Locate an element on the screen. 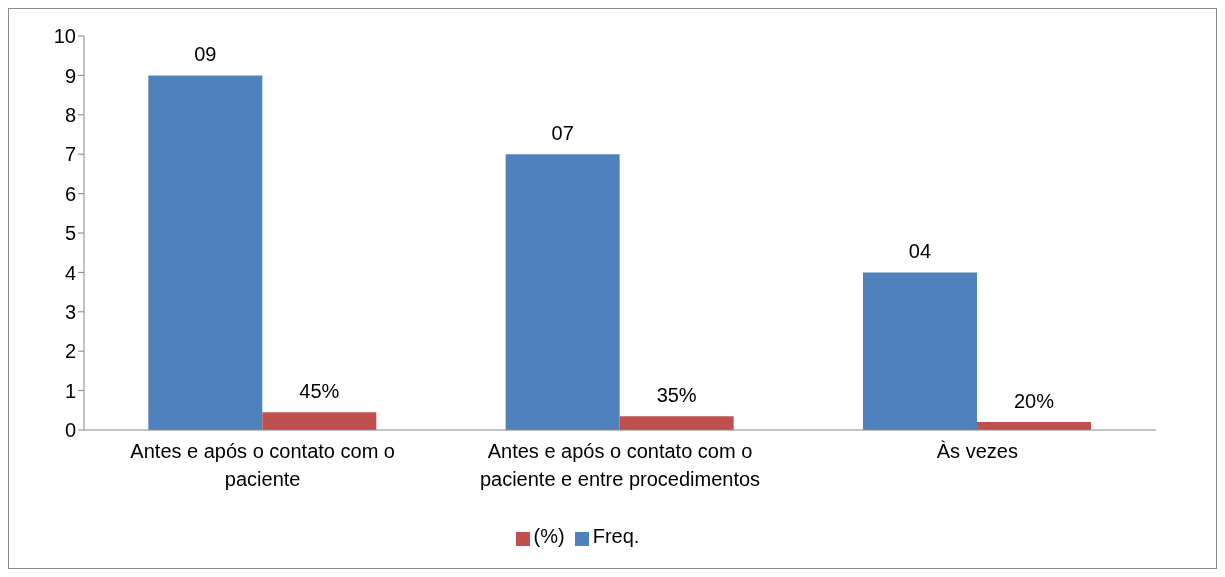  data-label: 45% is located at coordinates (319, 391).